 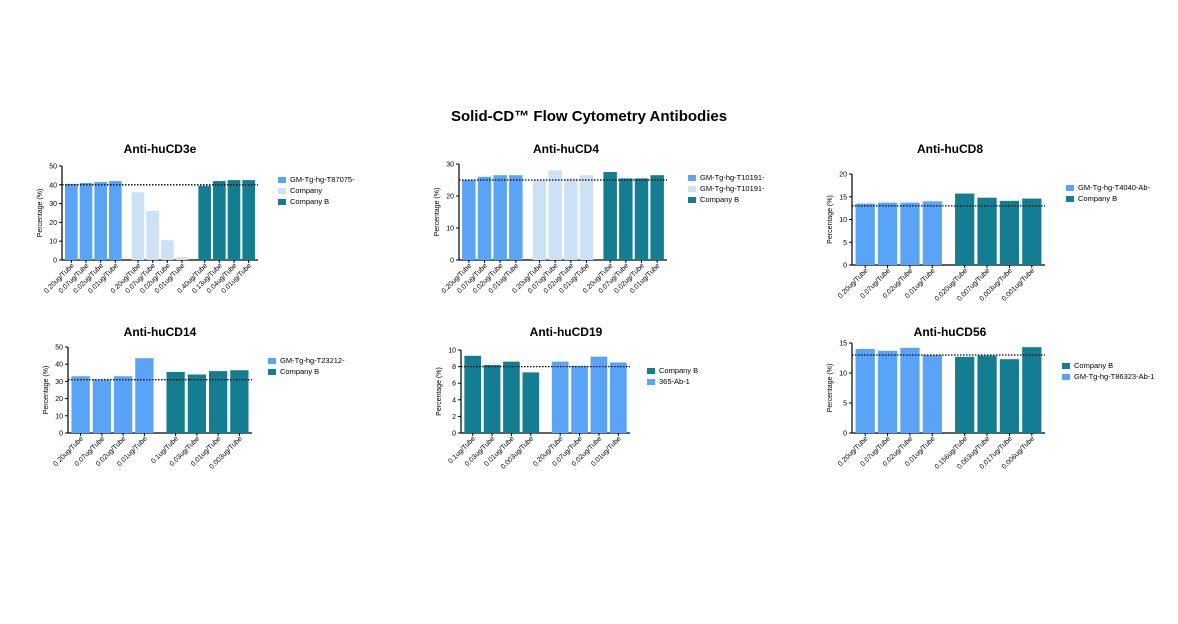 I want to click on legend-label: GM-Tg-hg-T86323-Ab-1, so click(x=1114, y=376).